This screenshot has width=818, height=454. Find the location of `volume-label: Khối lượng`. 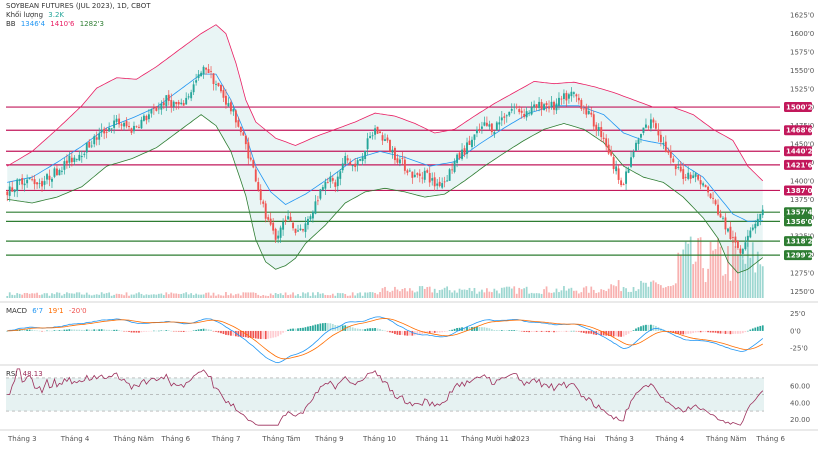

volume-label: Khối lượng is located at coordinates (25, 15).